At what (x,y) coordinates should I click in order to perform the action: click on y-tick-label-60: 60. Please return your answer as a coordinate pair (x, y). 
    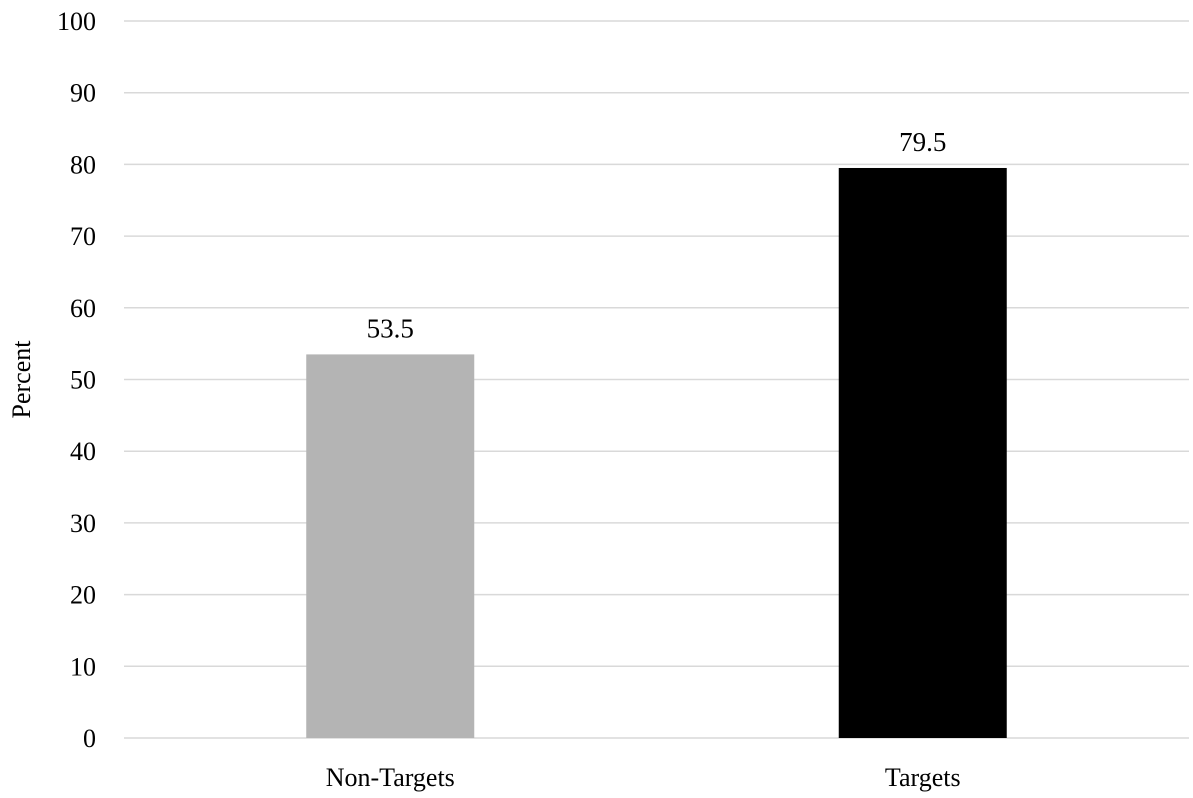
    Looking at the image, I should click on (83, 308).